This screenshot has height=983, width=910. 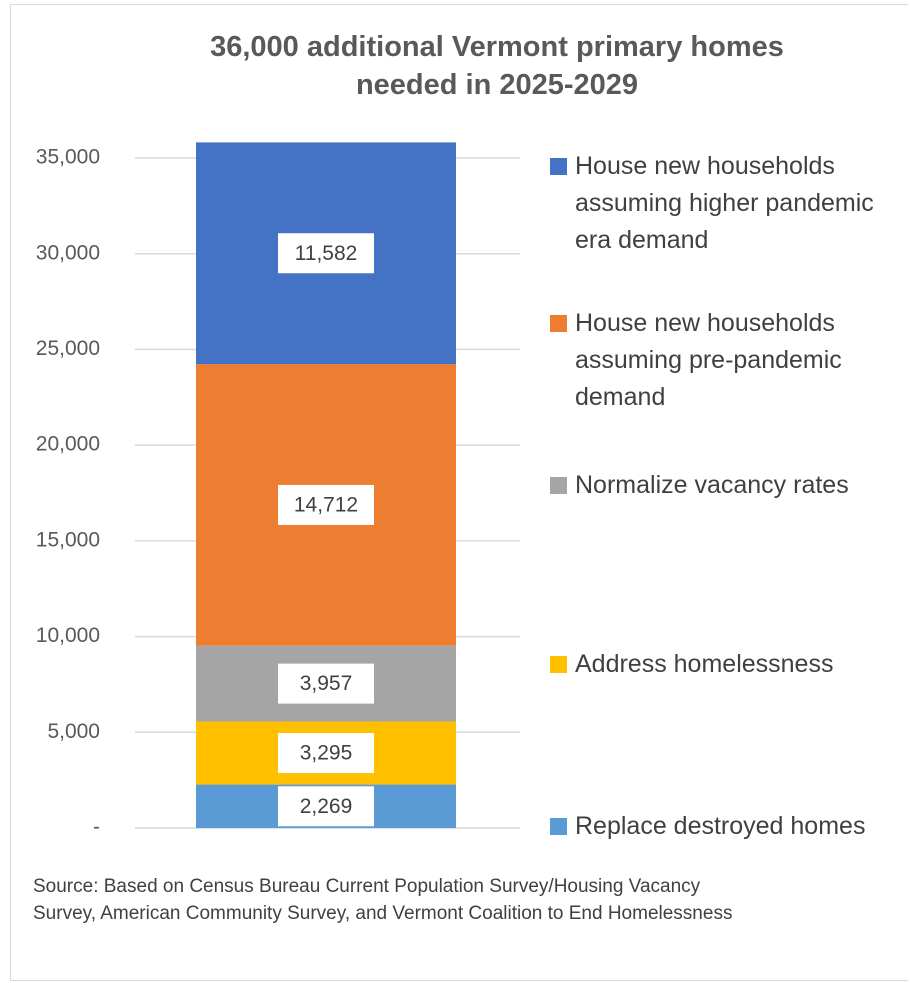 I want to click on legend-label: Normalize vacancy rates, so click(x=712, y=485).